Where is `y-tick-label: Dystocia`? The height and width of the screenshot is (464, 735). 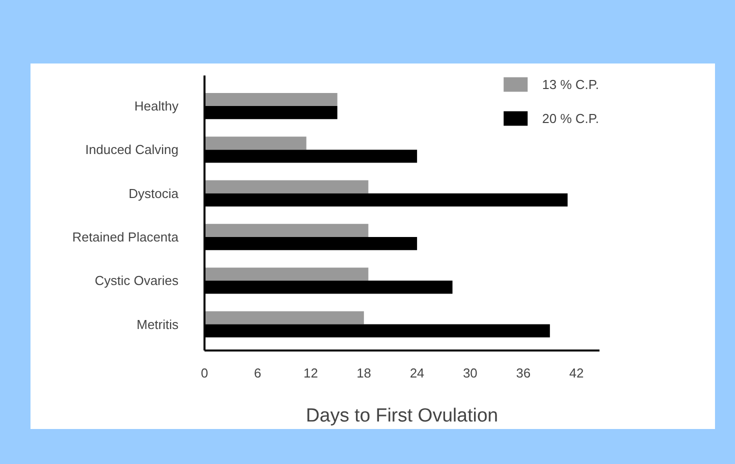 y-tick-label: Dystocia is located at coordinates (154, 193).